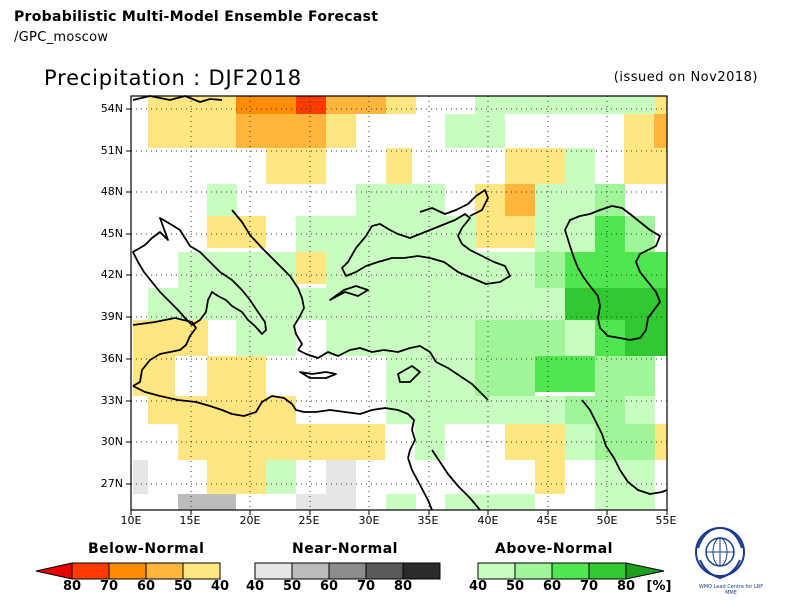 This screenshot has height=600, width=800. Describe the element at coordinates (61, 37) in the screenshot. I see `page-subtitle: /GPC_moscow` at that location.